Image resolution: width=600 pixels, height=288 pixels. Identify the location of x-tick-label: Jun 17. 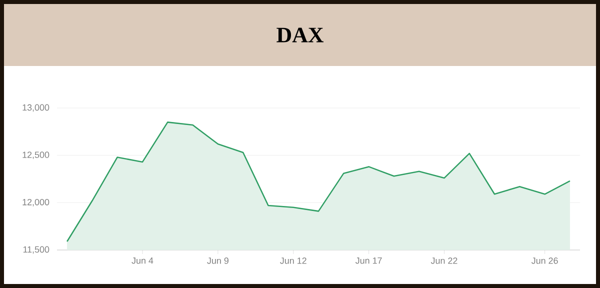
(368, 261).